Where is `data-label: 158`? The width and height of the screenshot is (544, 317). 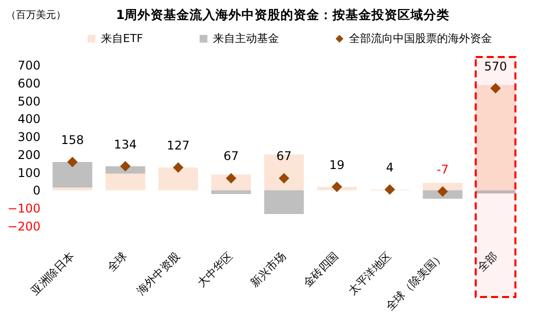 data-label: 158 is located at coordinates (72, 139).